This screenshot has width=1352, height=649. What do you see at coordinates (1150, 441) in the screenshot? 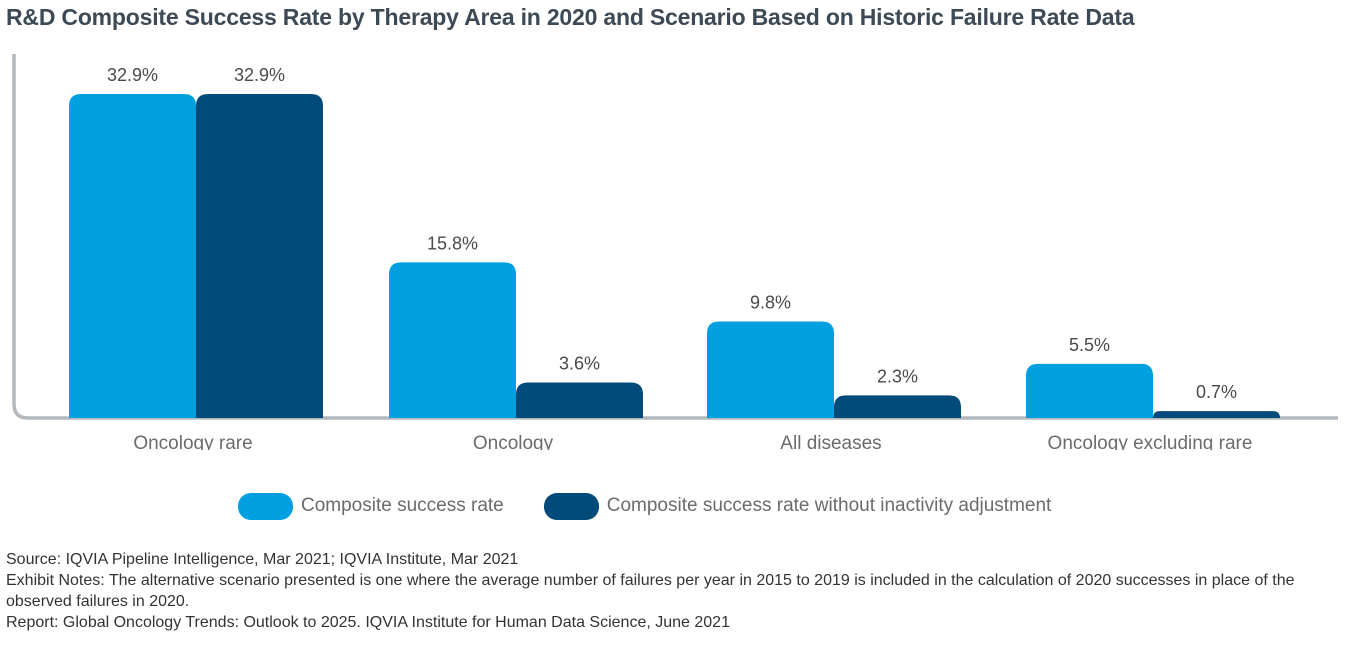
I see `category-label-3: Oncology excluding rare` at bounding box center [1150, 441].